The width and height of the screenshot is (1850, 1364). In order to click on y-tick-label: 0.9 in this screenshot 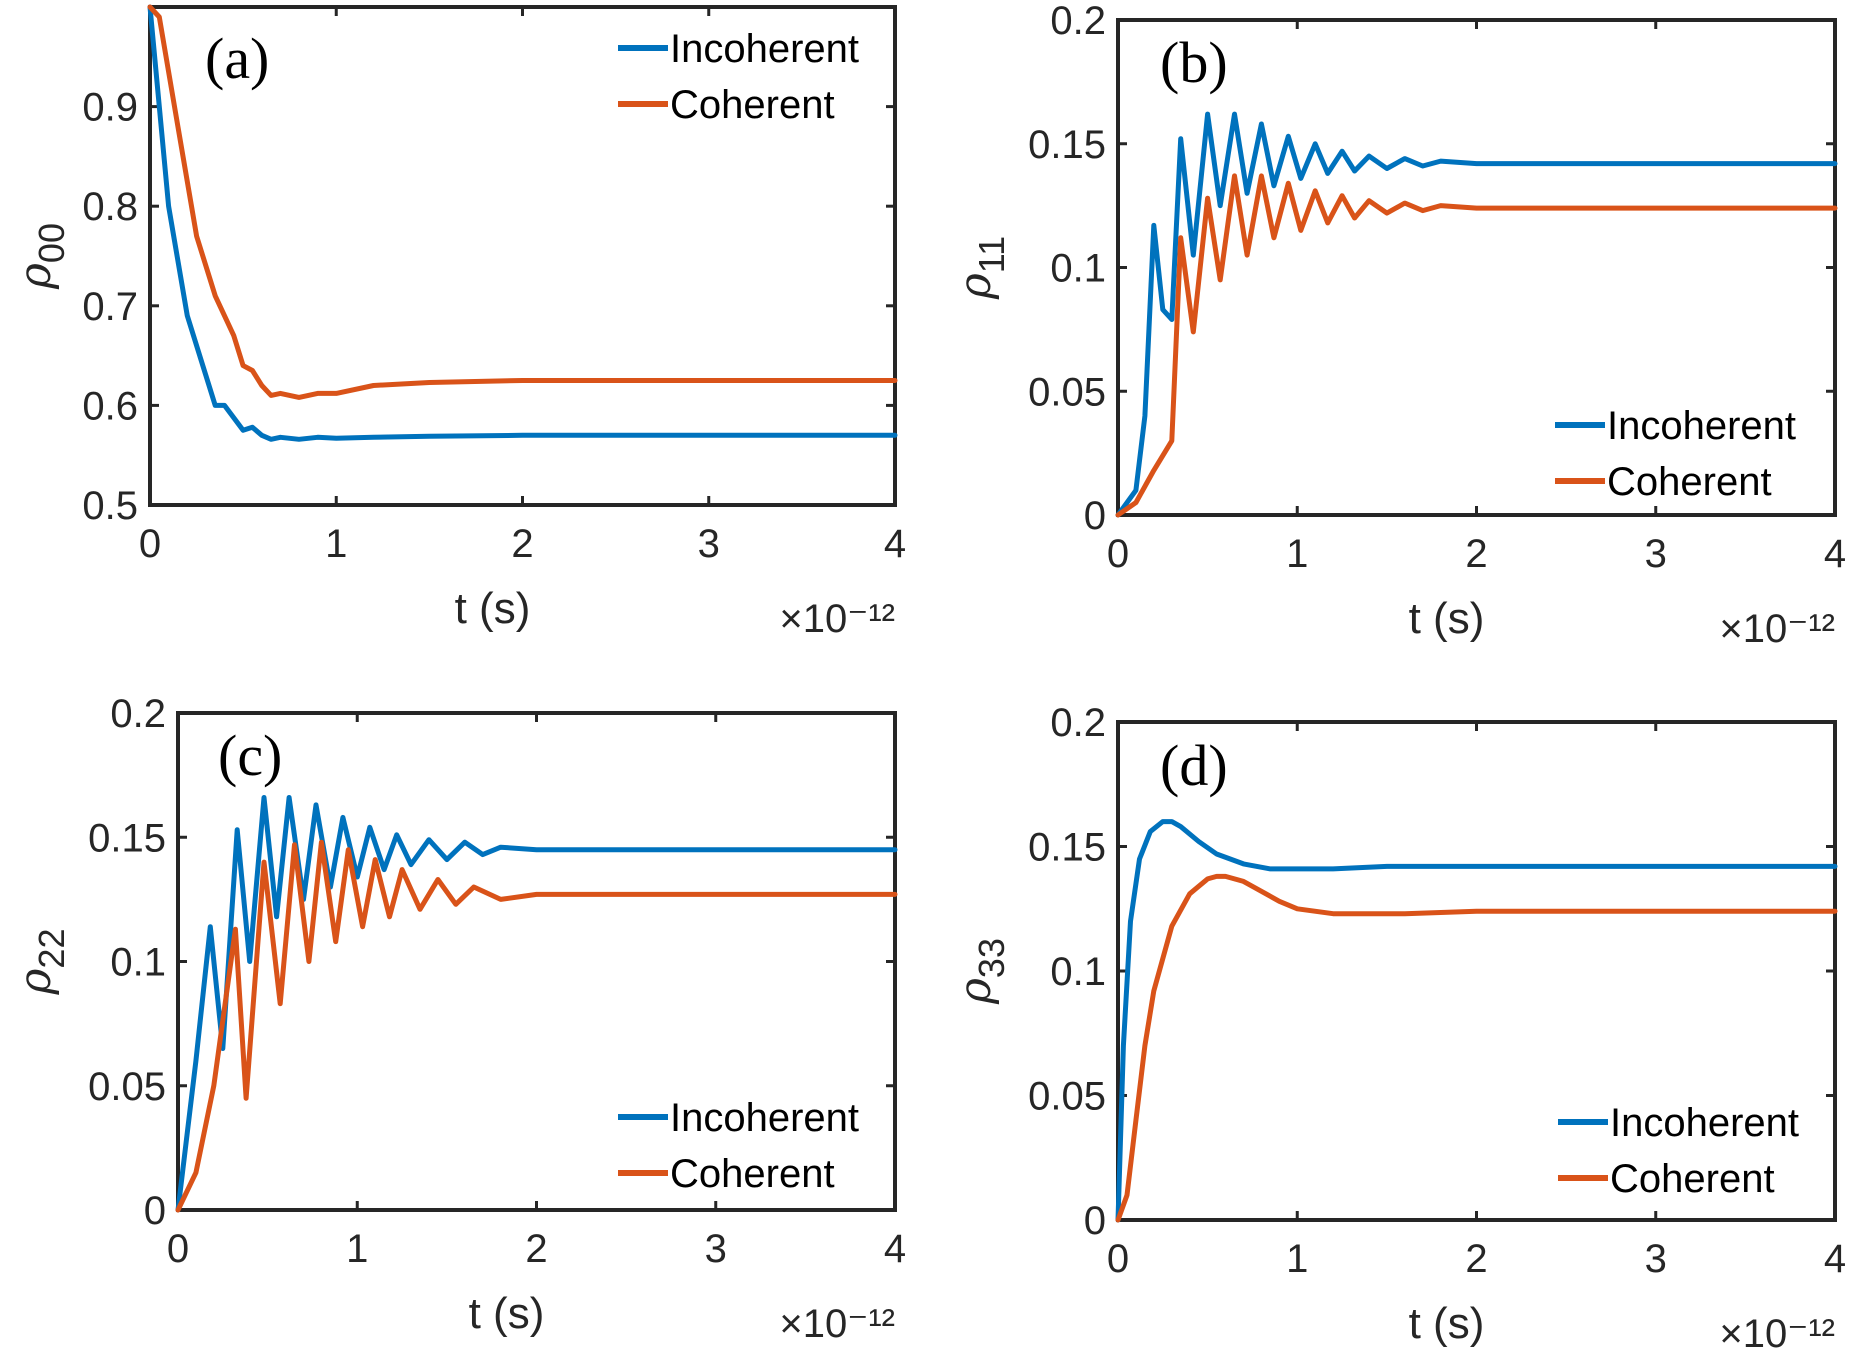, I will do `click(110, 108)`.